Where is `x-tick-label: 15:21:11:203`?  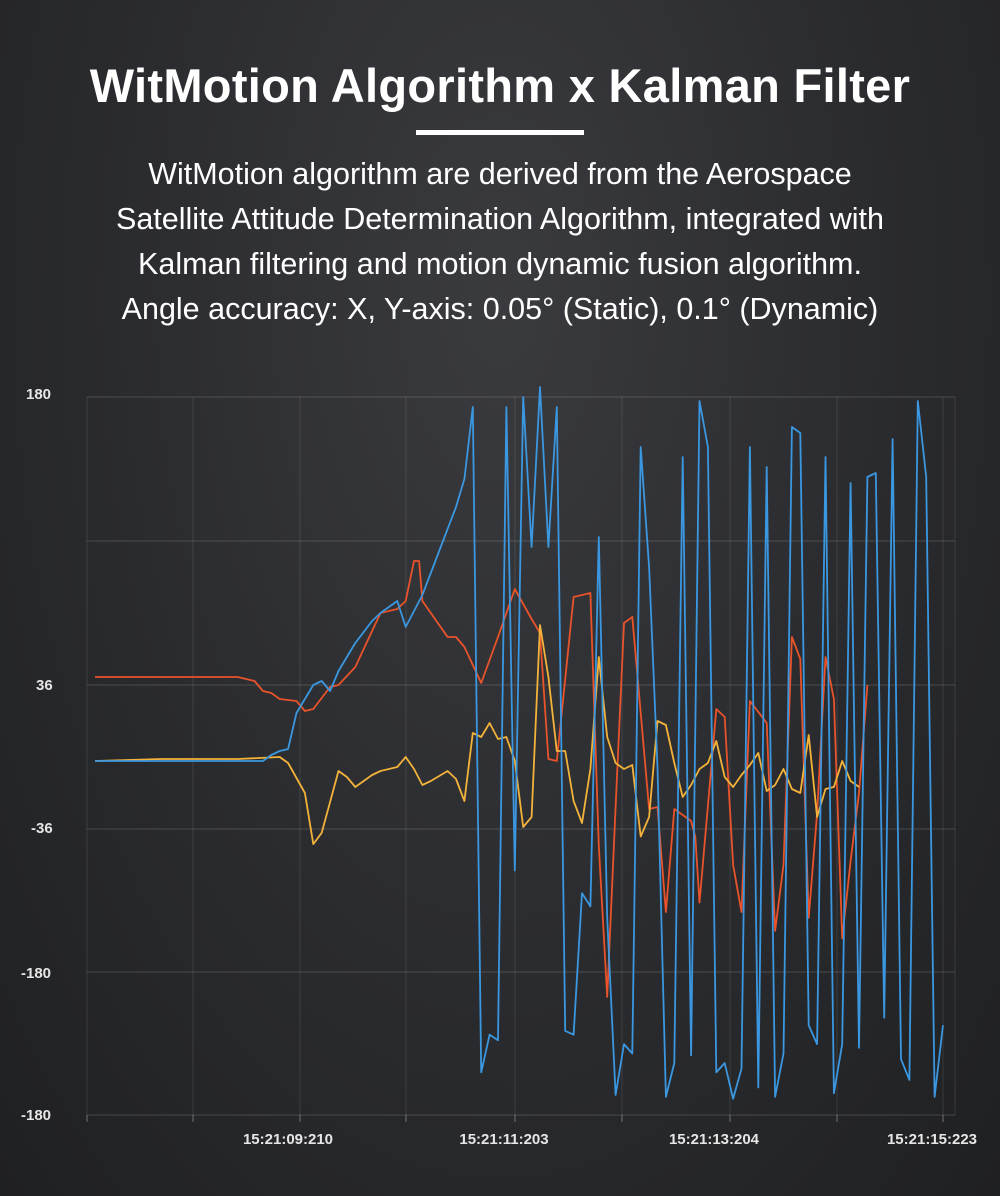
x-tick-label: 15:21:11:203 is located at coordinates (503, 1139).